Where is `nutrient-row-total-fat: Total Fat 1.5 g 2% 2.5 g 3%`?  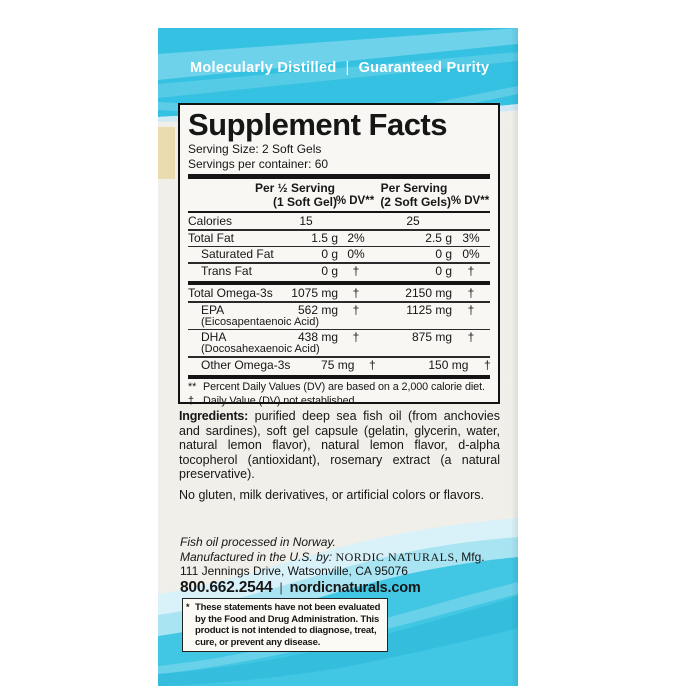
nutrient-row-total-fat: Total Fat 1.5 g 2% 2.5 g 3% is located at coordinates (334, 237).